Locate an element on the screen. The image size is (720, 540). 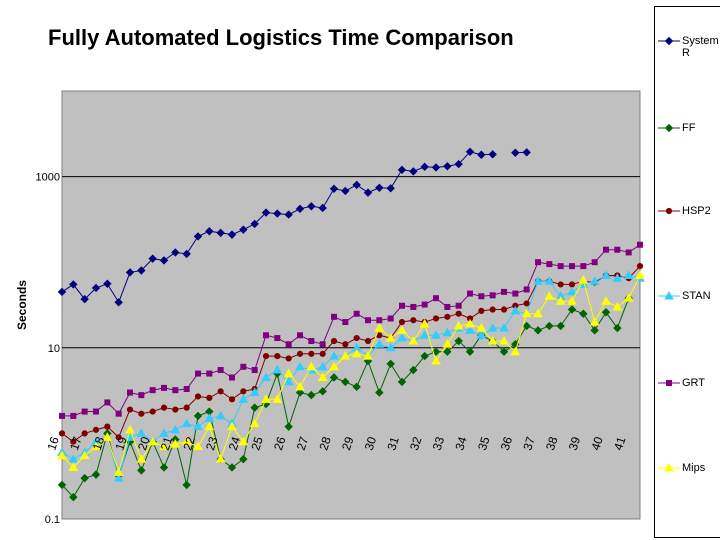
legend-label: System R is located at coordinates (700, 47).